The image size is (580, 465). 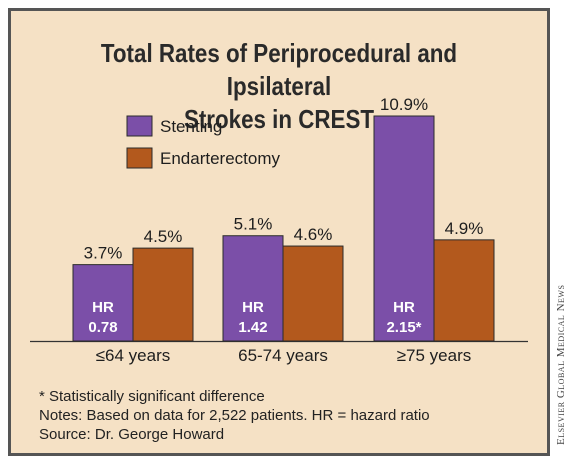 What do you see at coordinates (404, 104) in the screenshot?
I see `bar-value-label-stenting-2: 10.9%` at bounding box center [404, 104].